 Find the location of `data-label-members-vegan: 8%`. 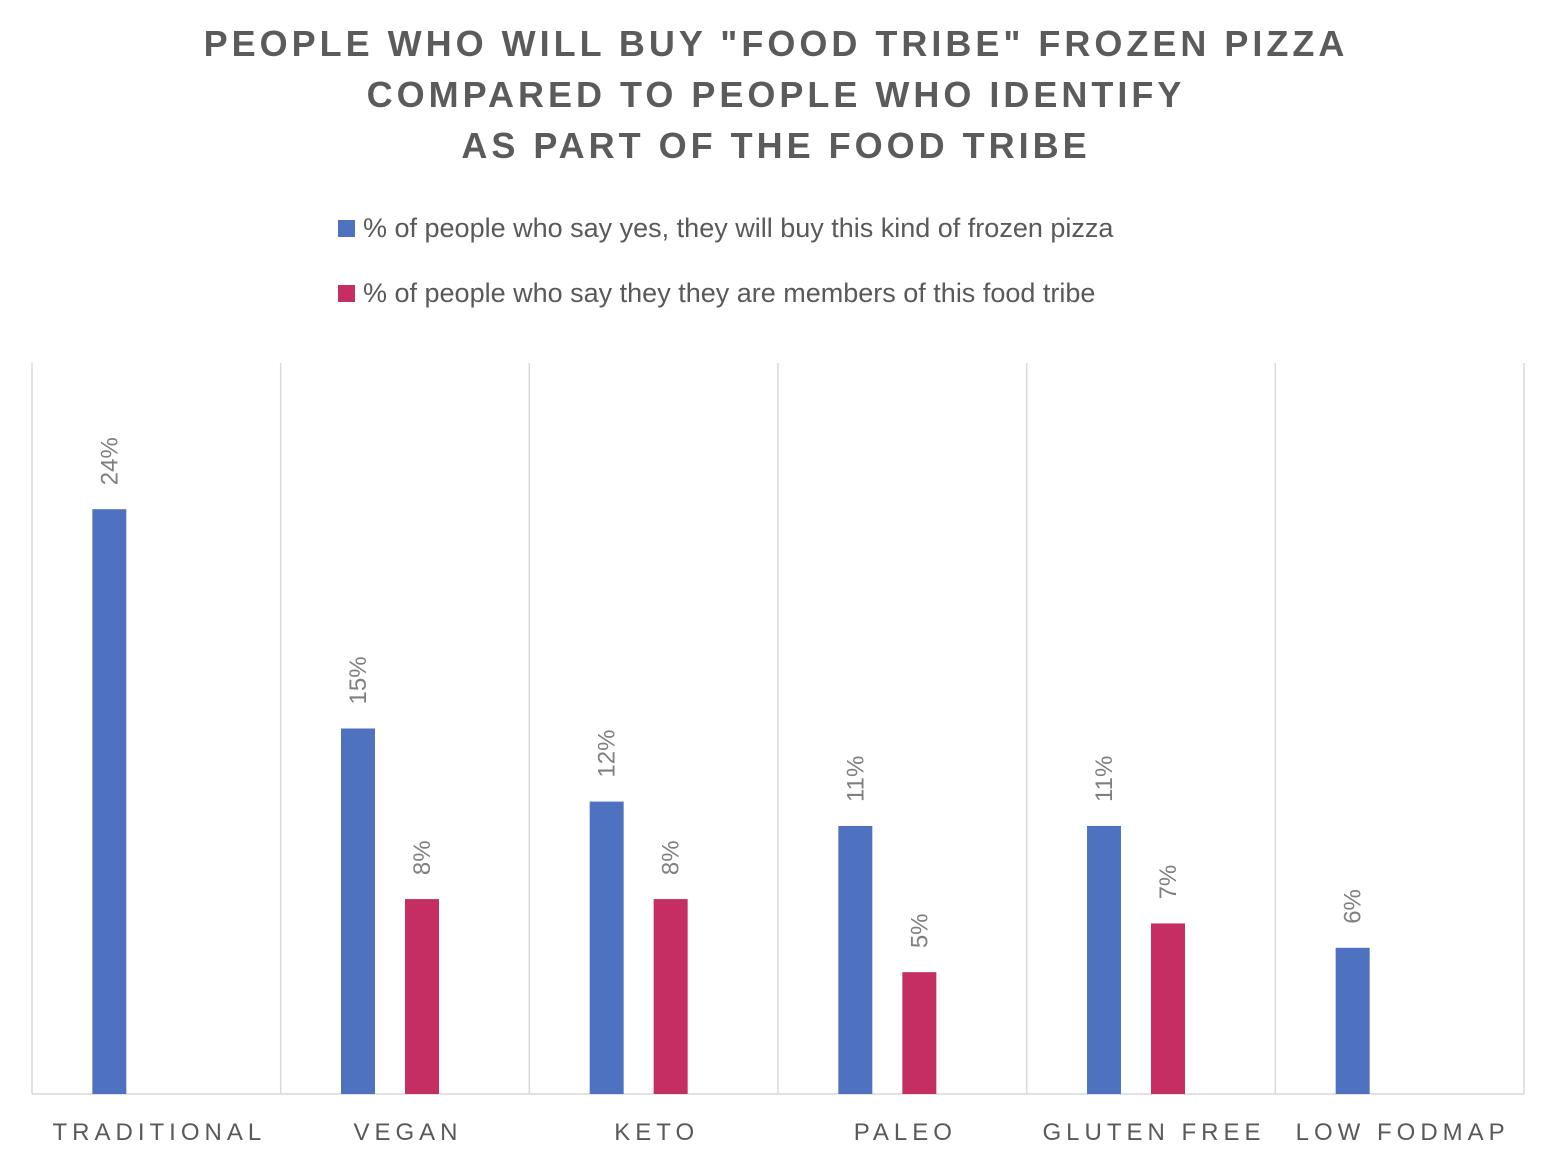

data-label-members-vegan: 8% is located at coordinates (422, 857).